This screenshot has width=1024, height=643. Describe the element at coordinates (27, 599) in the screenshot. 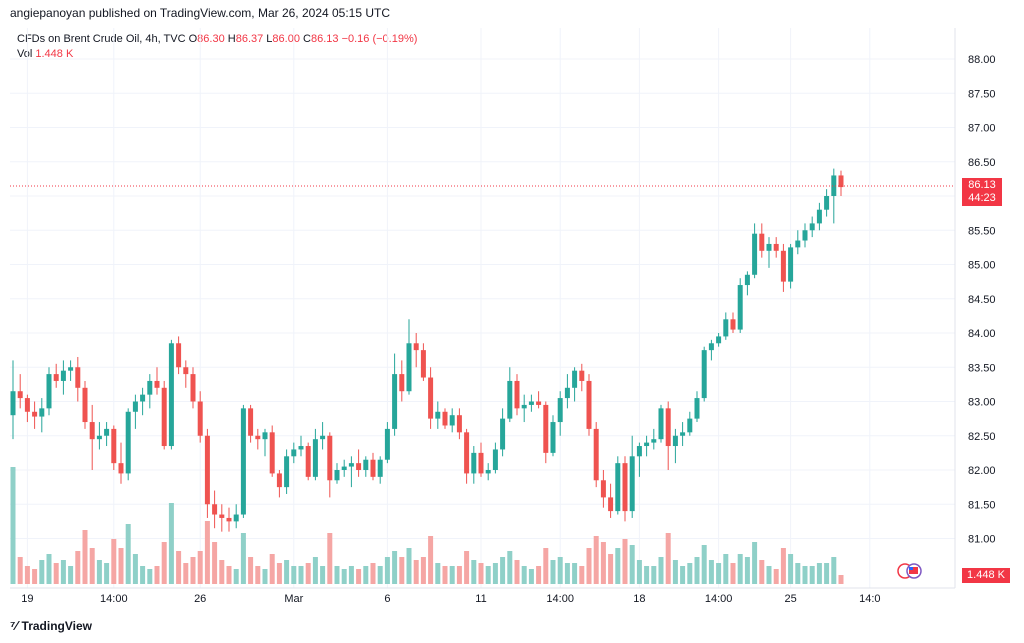

I see `x-tick-label: 19` at that location.